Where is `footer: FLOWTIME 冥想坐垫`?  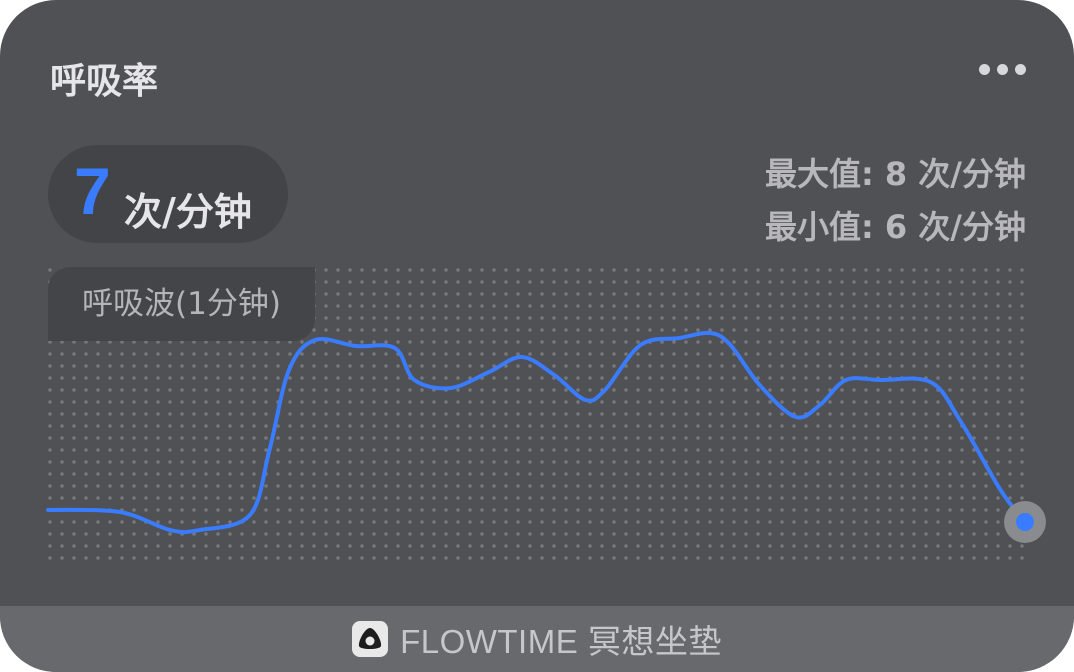
footer: FLOWTIME 冥想坐垫 is located at coordinates (537, 639).